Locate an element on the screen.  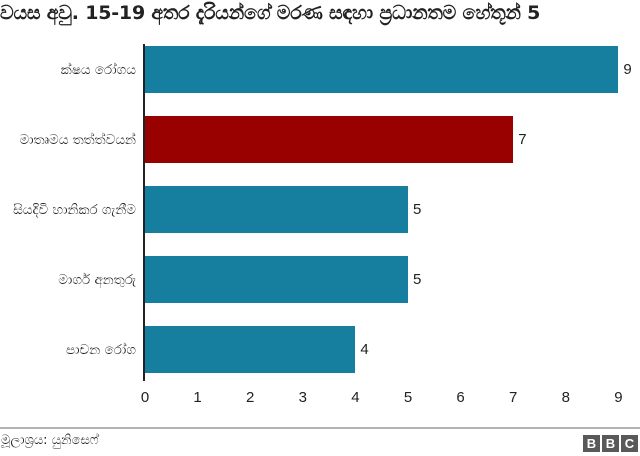
category-label: පාචන රෝග is located at coordinates (101, 349).